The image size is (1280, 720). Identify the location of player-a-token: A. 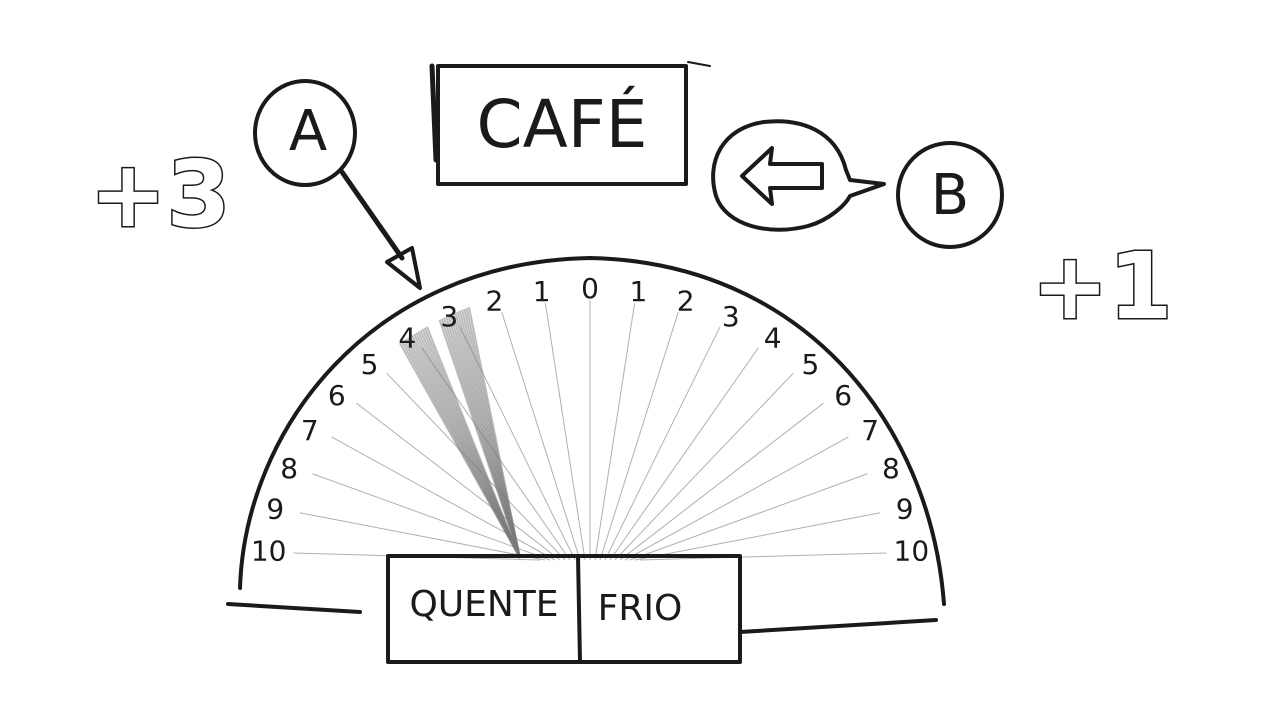
(305, 133).